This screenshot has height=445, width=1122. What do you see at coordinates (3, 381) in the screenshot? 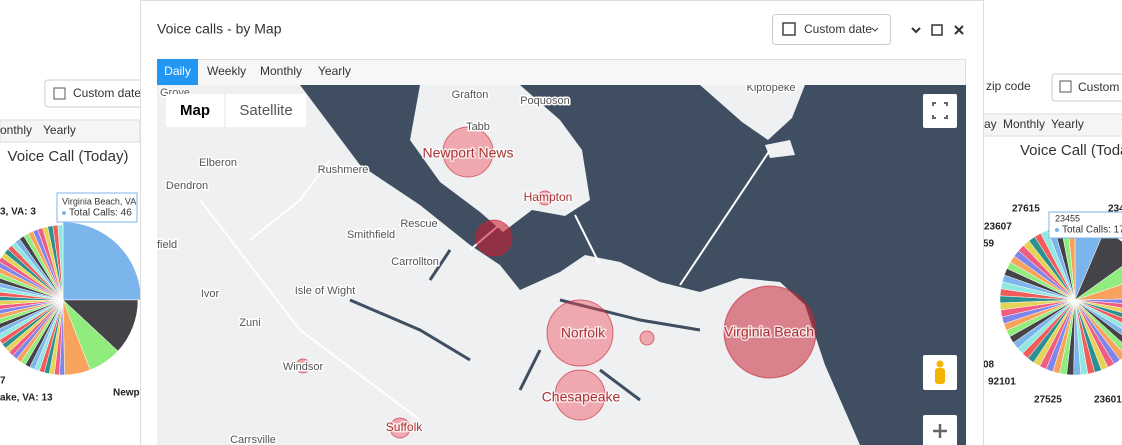
I see `pie-label: 7` at bounding box center [3, 381].